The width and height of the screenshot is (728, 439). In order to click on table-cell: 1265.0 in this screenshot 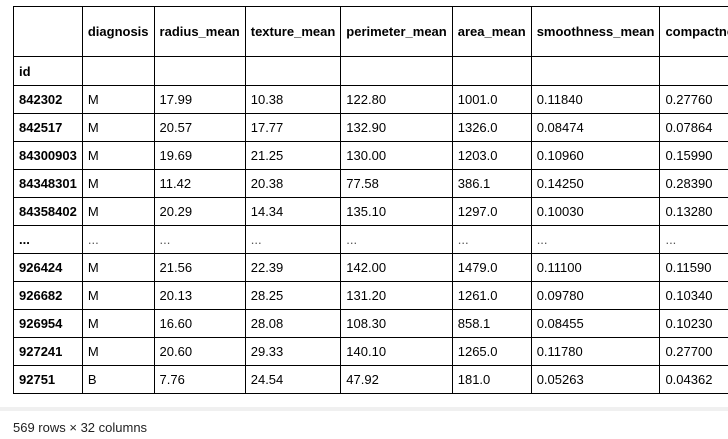, I will do `click(491, 351)`.